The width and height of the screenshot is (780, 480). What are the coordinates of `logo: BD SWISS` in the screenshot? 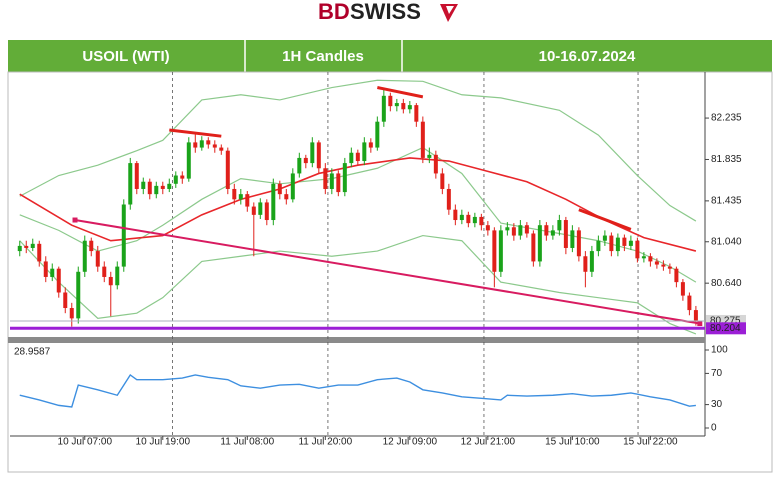 It's located at (388, 12).